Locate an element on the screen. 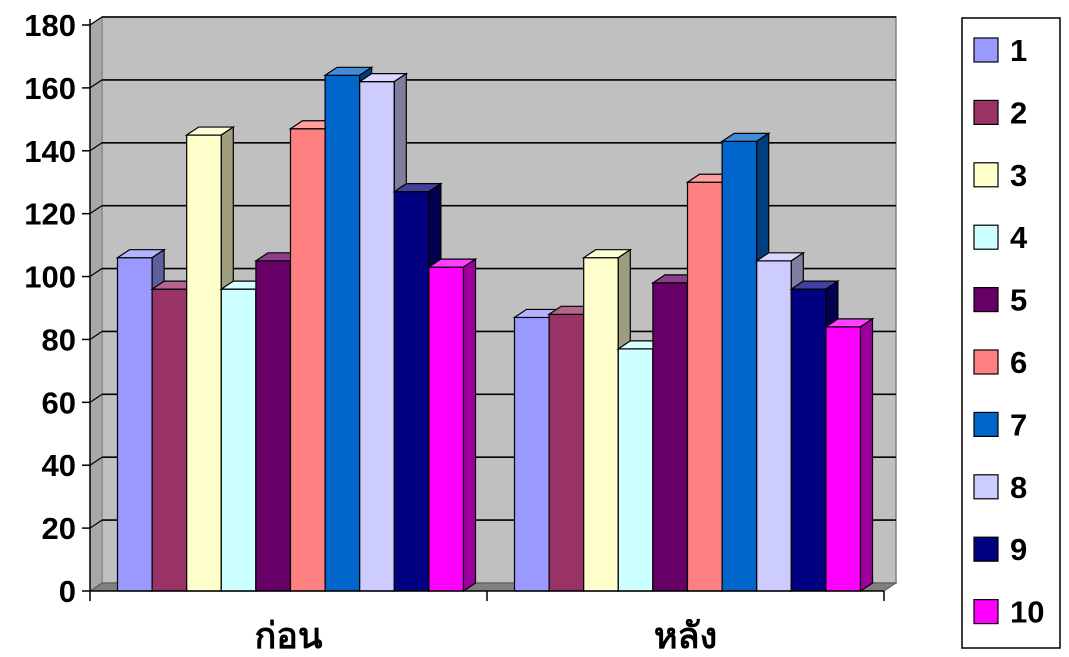  legend-item-7: 7 is located at coordinates (1000, 424).